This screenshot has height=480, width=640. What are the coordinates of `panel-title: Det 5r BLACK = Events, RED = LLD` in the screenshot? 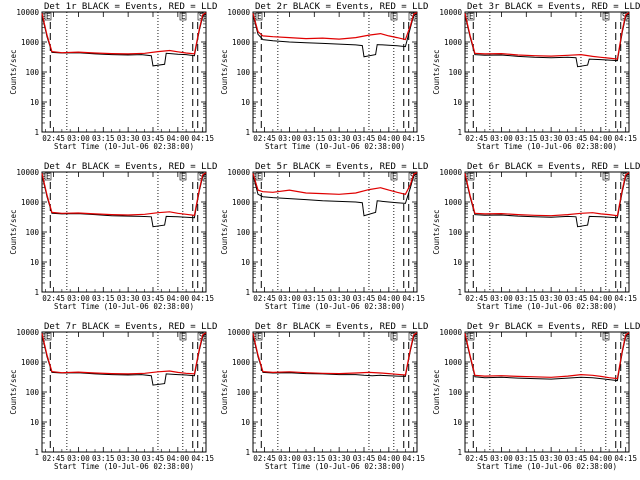 It's located at (341, 167).